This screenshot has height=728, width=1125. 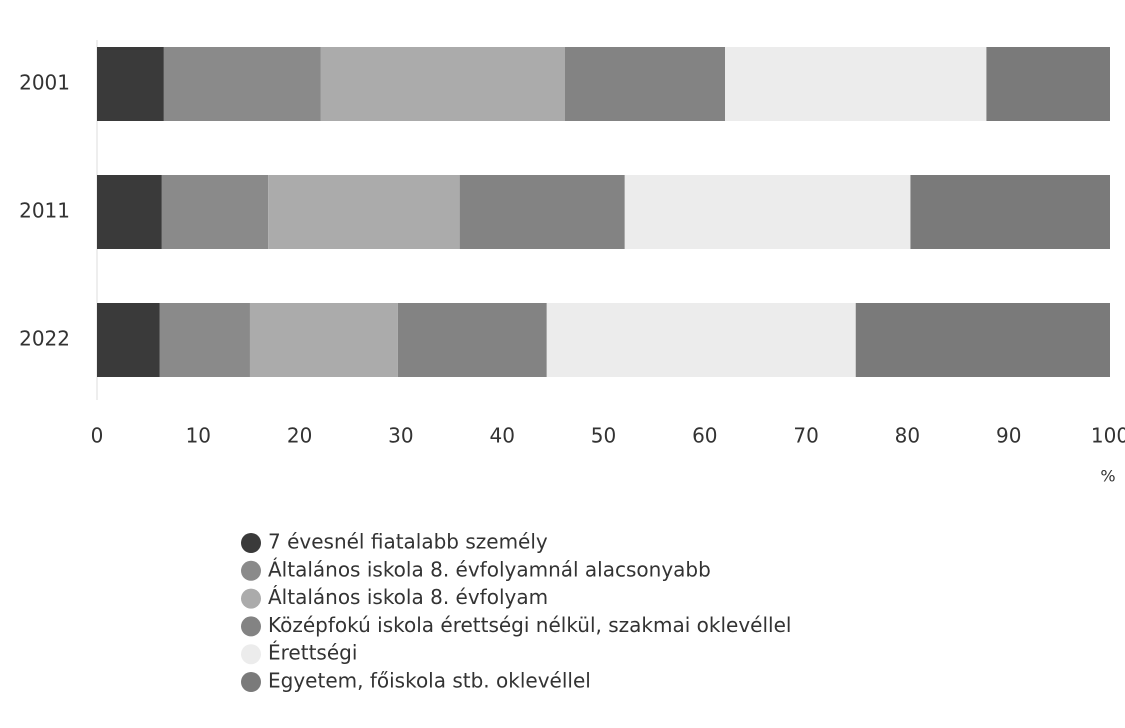 What do you see at coordinates (408, 597) in the screenshot?
I see `legend-label: Általános iskola 8. évfolyam` at bounding box center [408, 597].